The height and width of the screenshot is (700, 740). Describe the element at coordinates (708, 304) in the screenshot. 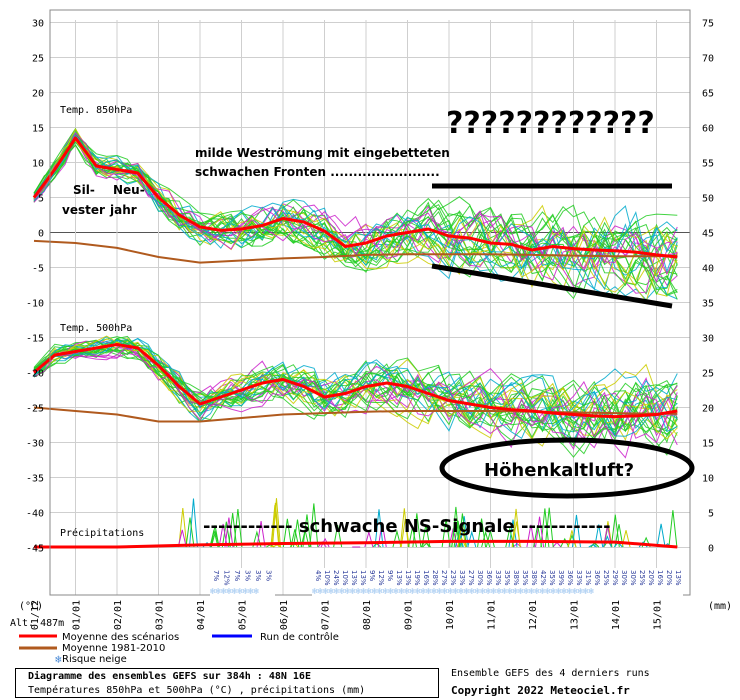

I see `y-right-tick-label: 35` at that location.